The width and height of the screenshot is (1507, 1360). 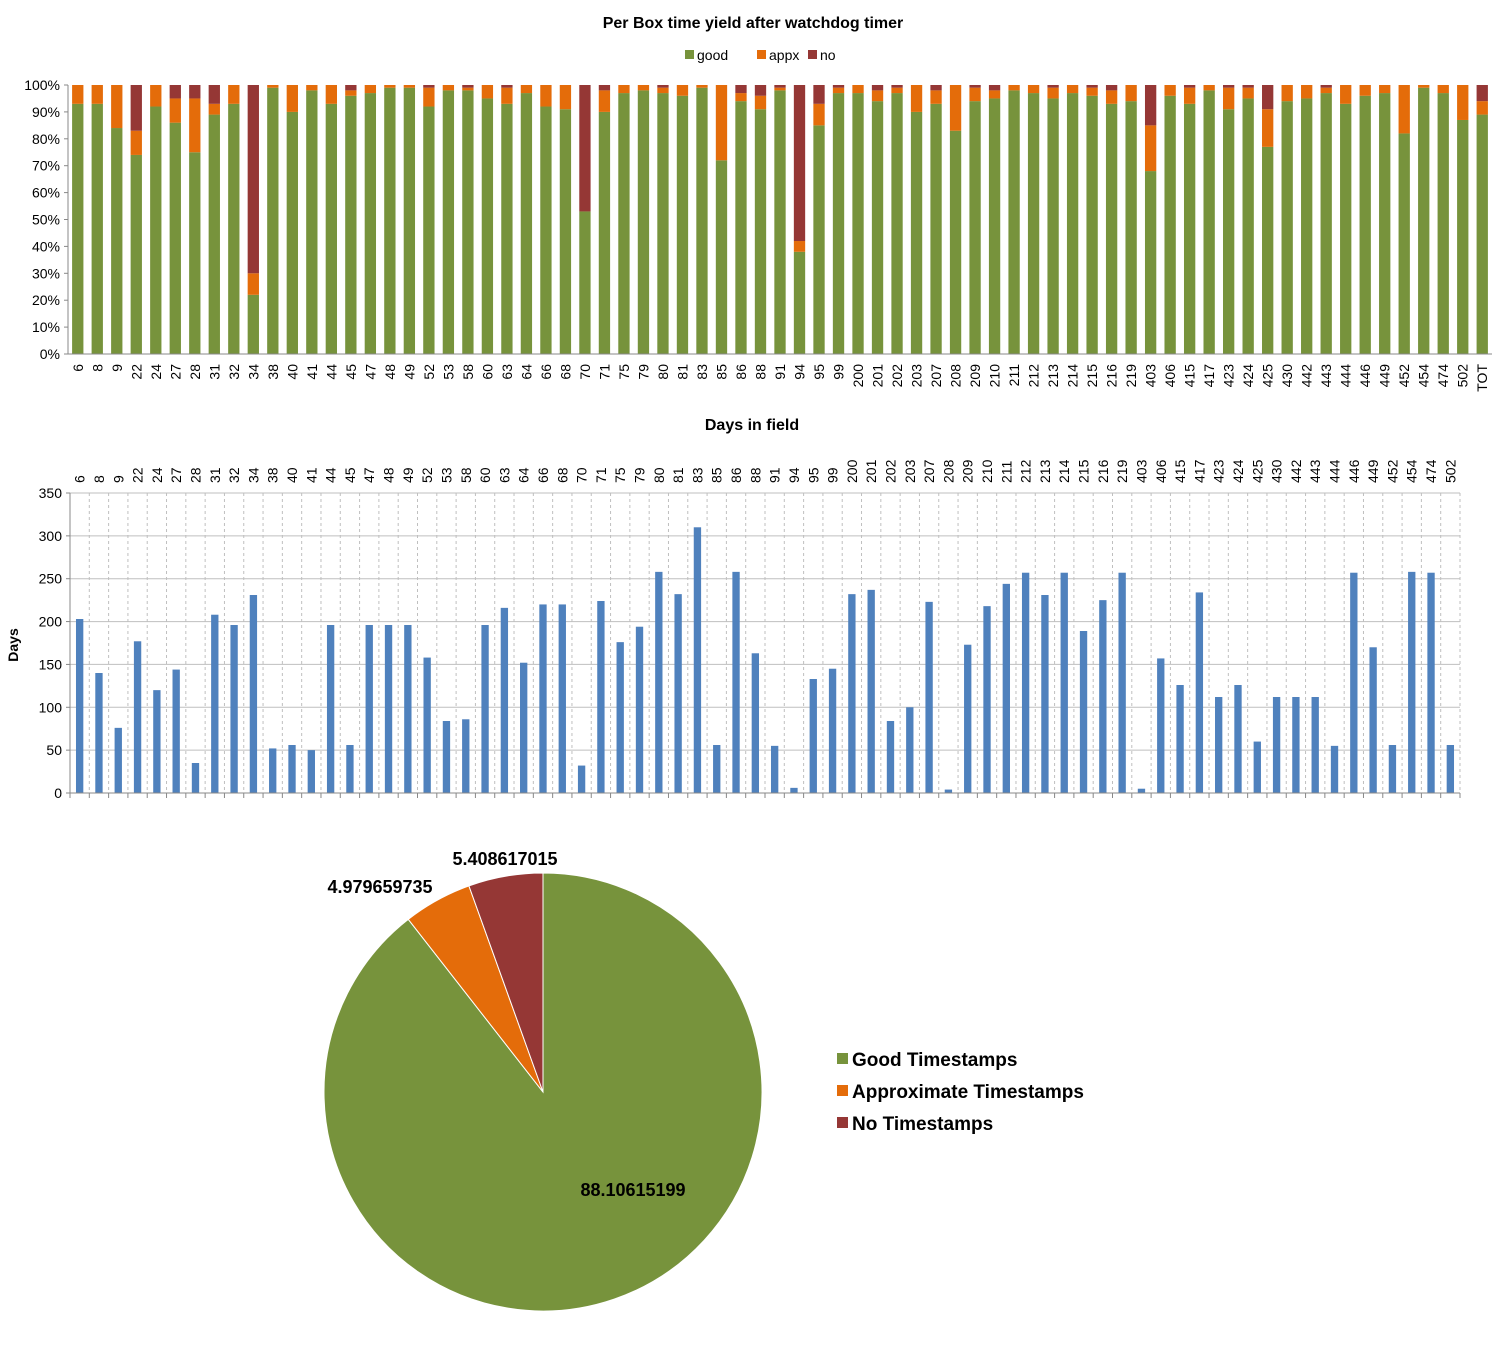 I want to click on x-tick-label: 207, so click(x=936, y=376).